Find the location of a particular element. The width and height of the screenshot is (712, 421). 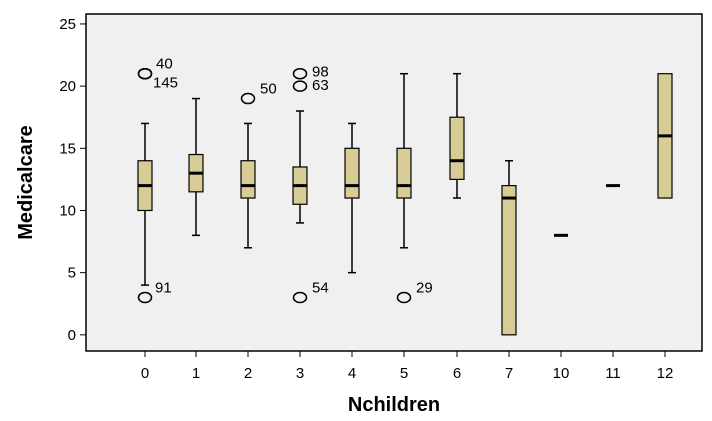

x-axis-title: Nchildren is located at coordinates (394, 405).